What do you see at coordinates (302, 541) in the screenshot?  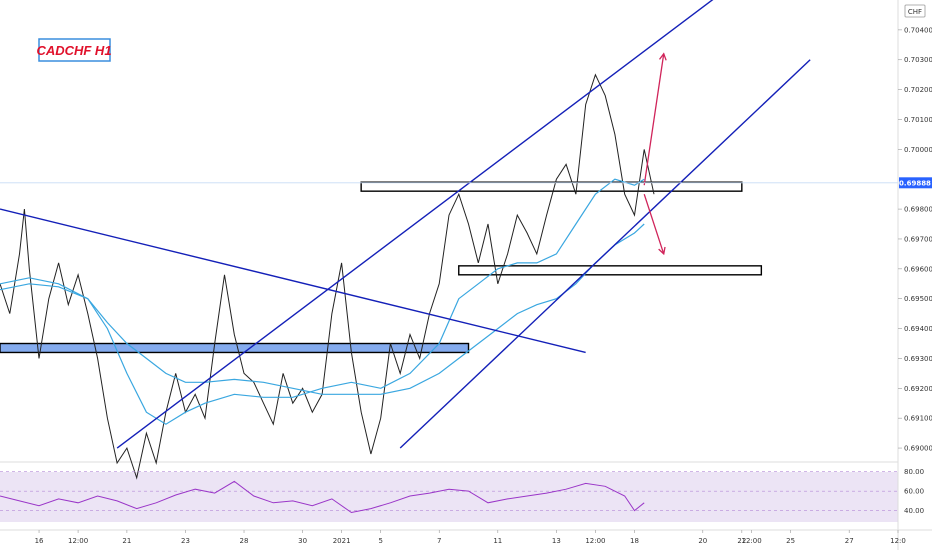 I see `x-tick-label: 30` at bounding box center [302, 541].